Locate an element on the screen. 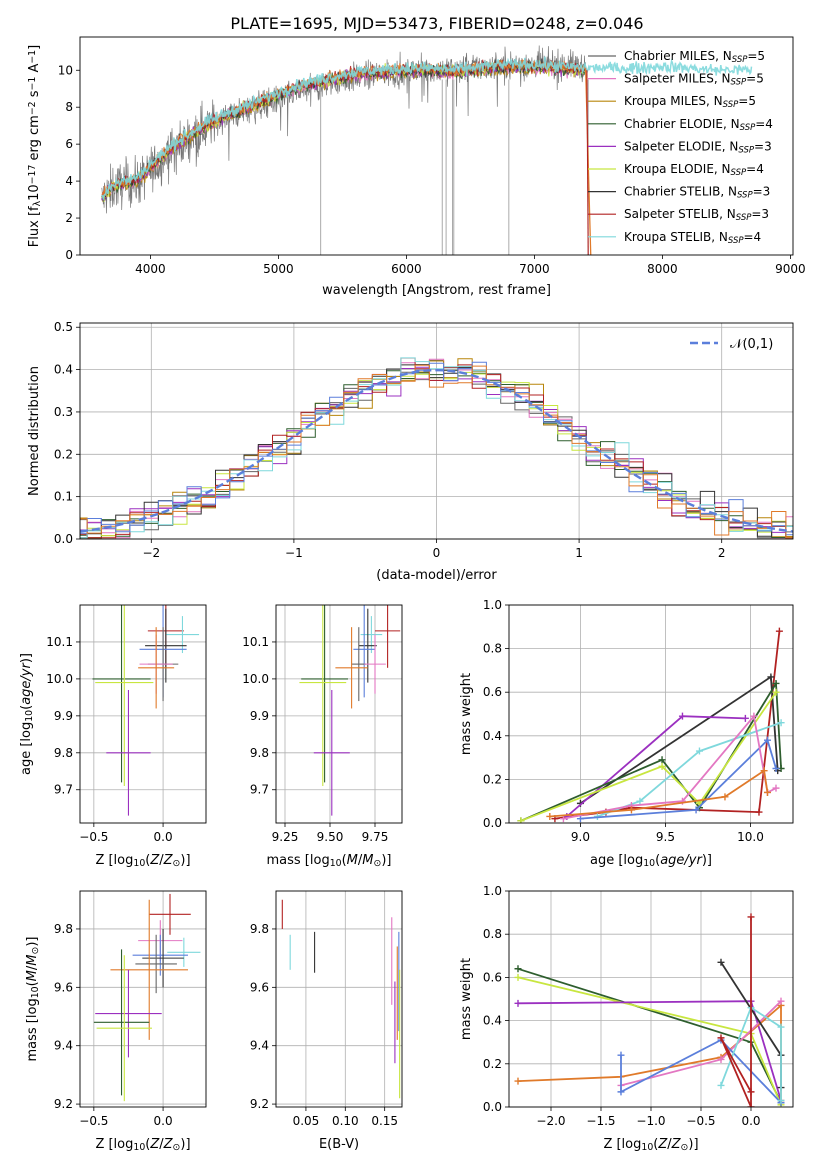 The width and height of the screenshot is (819, 1170). y-axis-label: mass weight is located at coordinates (466, 999).